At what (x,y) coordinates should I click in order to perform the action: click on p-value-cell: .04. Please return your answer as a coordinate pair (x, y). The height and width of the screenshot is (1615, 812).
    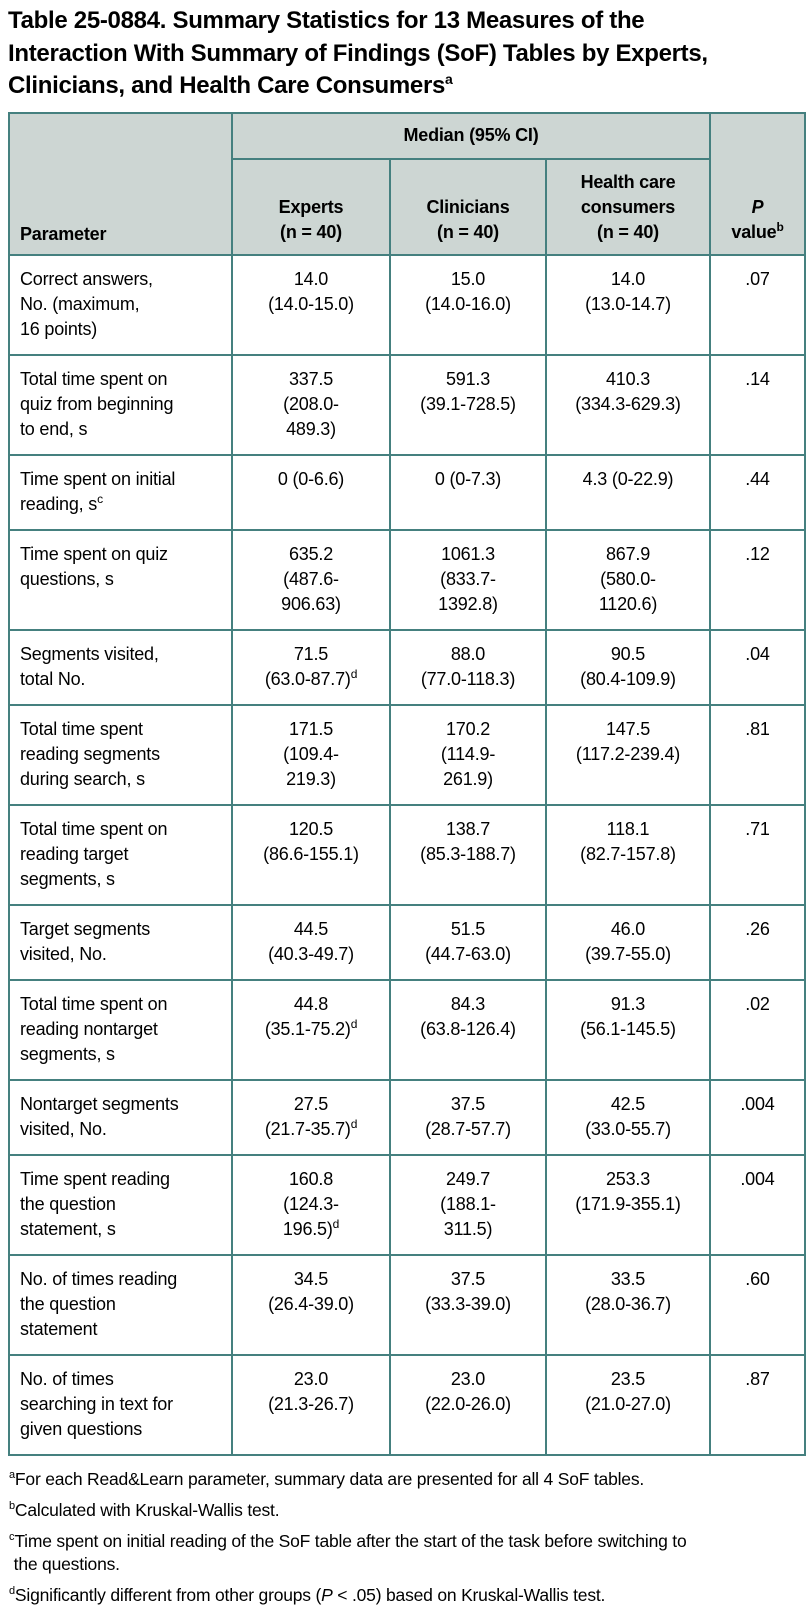
    Looking at the image, I should click on (757, 667).